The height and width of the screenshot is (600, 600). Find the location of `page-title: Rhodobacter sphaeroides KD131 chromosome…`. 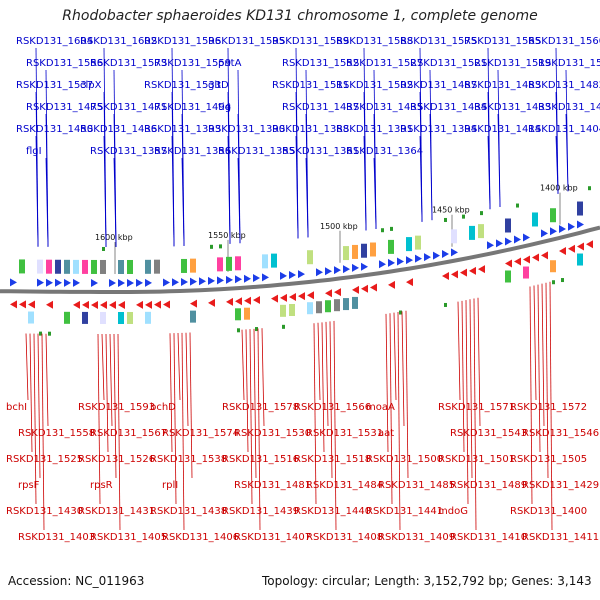

page-title: Rhodobacter sphaeroides KD131 chromosome… is located at coordinates (300, 16).